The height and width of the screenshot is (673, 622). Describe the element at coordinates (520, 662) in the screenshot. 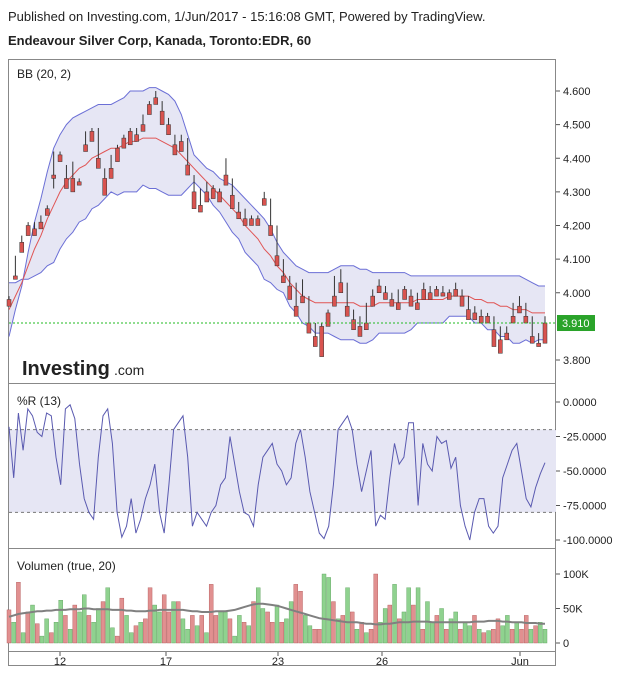

I see `time-axis-label: Jun` at that location.